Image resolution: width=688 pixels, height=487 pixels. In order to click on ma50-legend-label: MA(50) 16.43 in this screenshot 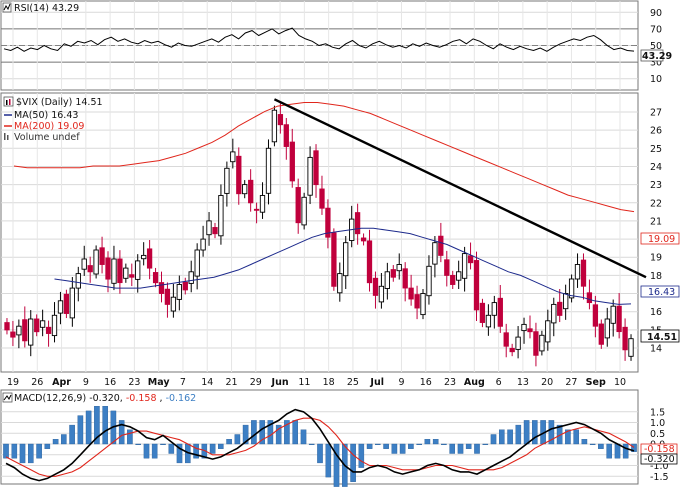, I will do `click(46, 115)`.